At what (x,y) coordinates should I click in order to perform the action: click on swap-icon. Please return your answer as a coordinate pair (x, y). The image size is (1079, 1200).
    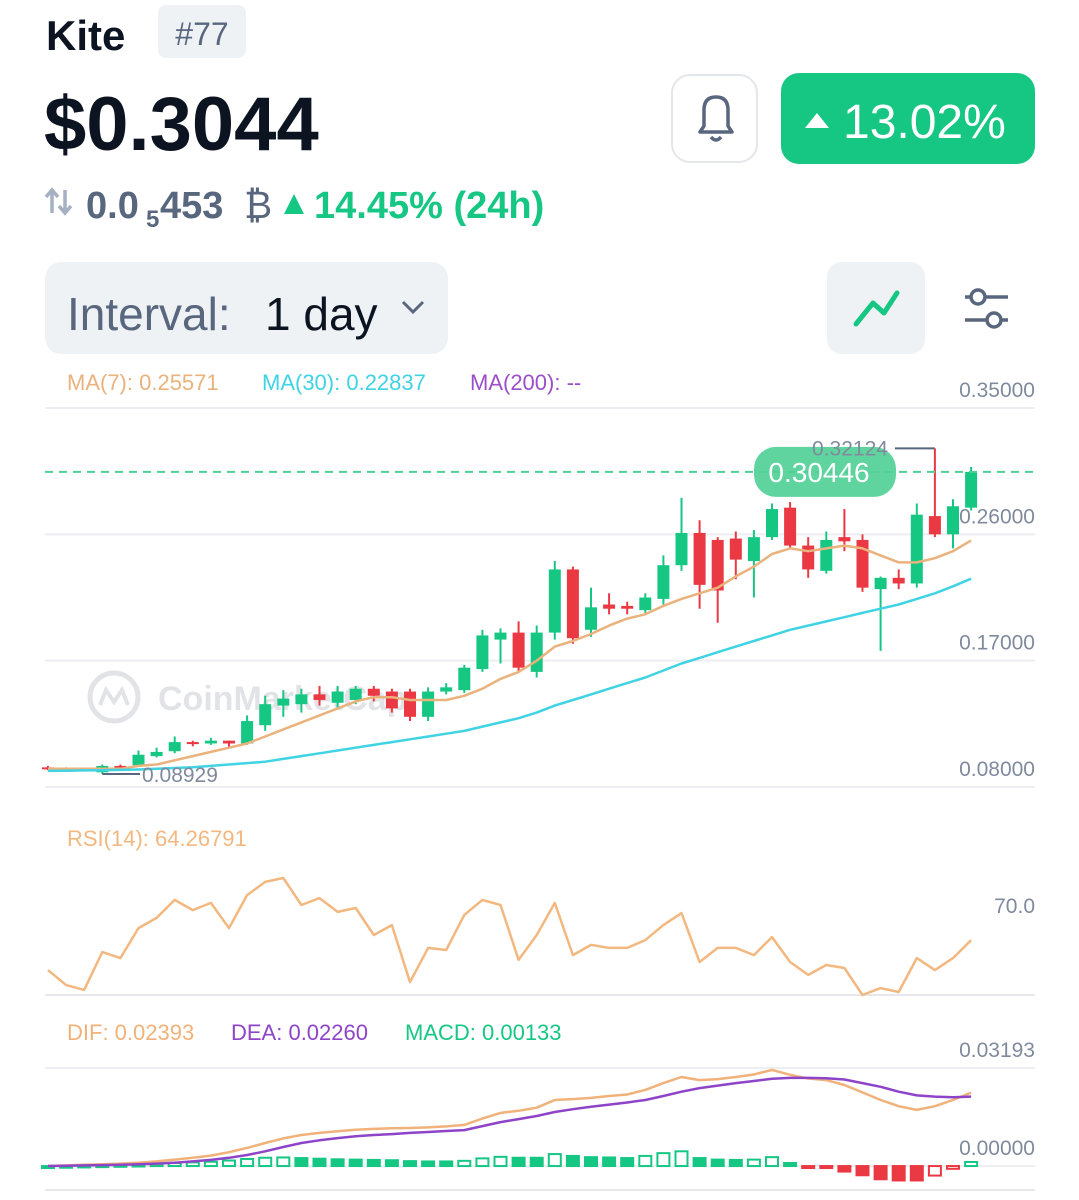
    Looking at the image, I should click on (58, 201).